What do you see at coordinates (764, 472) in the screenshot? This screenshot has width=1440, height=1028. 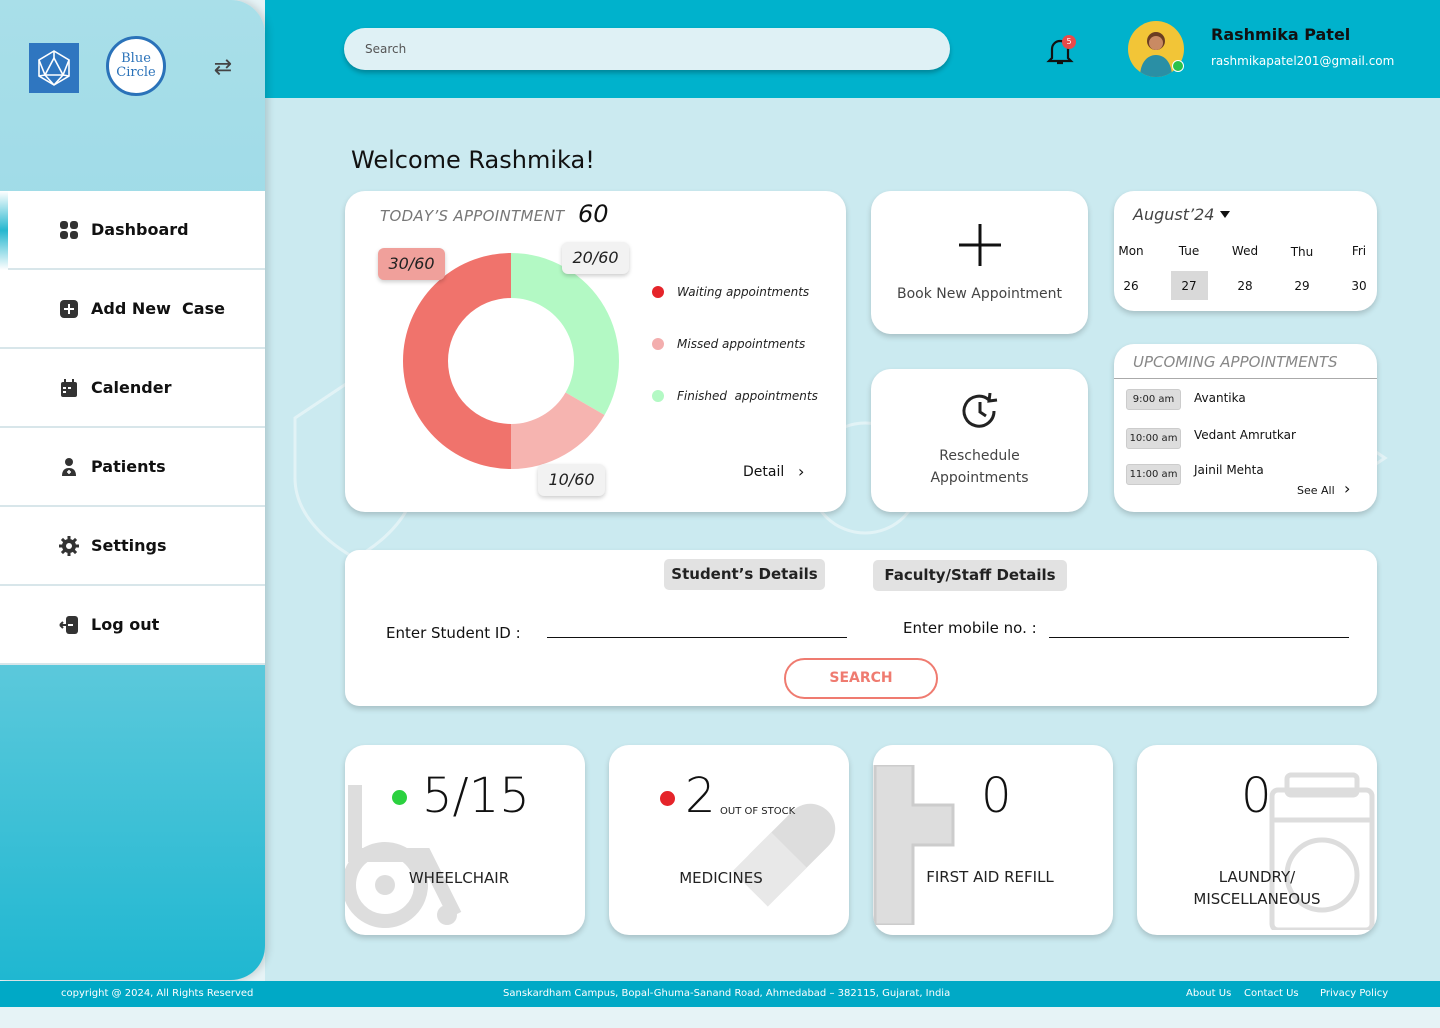 I see `detail-link: Detail` at bounding box center [764, 472].